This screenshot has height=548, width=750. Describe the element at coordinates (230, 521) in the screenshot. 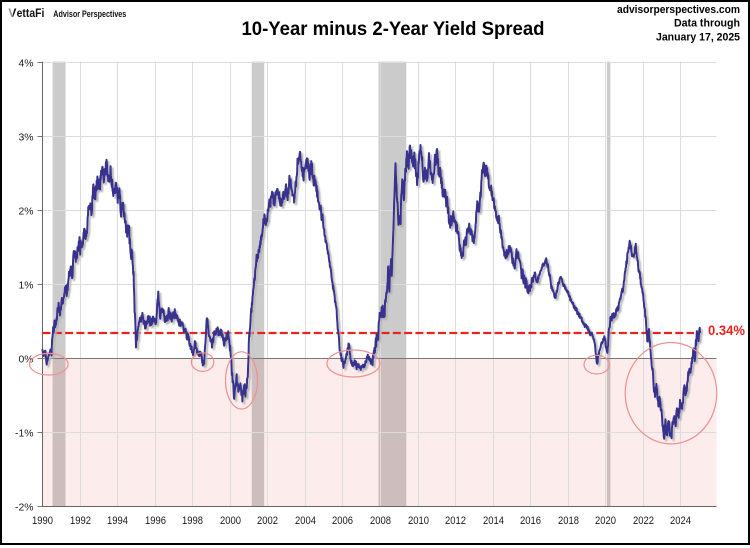

I see `svg-text: 2000` at that location.